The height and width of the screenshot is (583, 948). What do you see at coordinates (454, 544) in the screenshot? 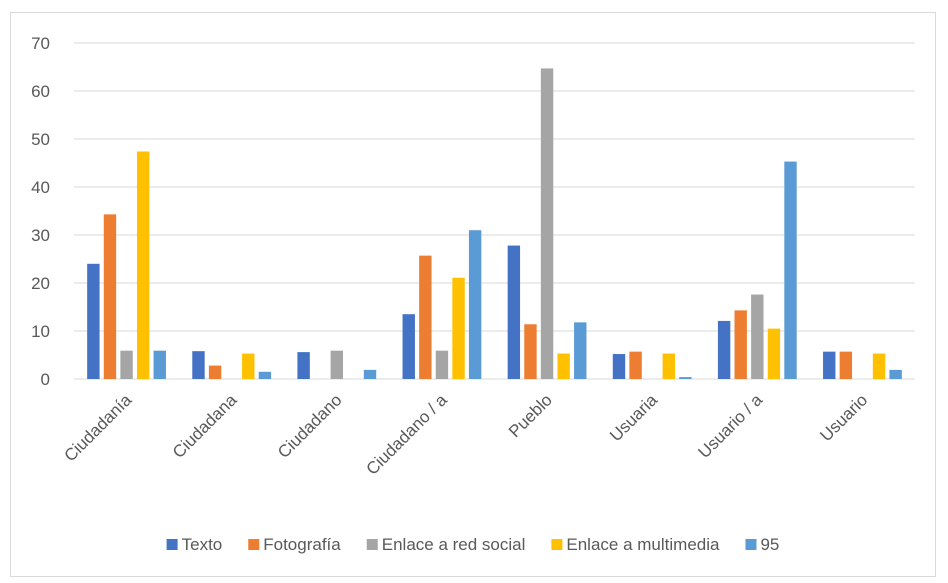
I see `legend-label: Enlace a red social` at bounding box center [454, 544].